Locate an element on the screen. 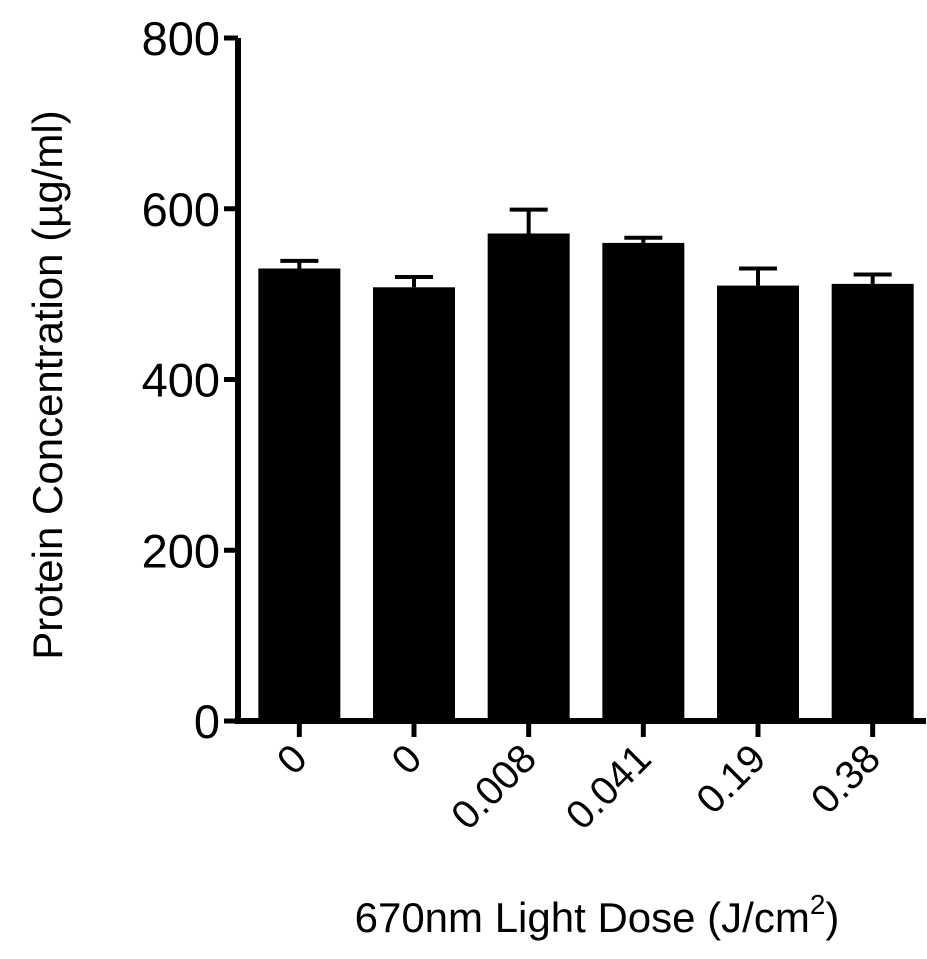 This screenshot has width=927, height=959. y-tick-label: 400 is located at coordinates (181, 380).